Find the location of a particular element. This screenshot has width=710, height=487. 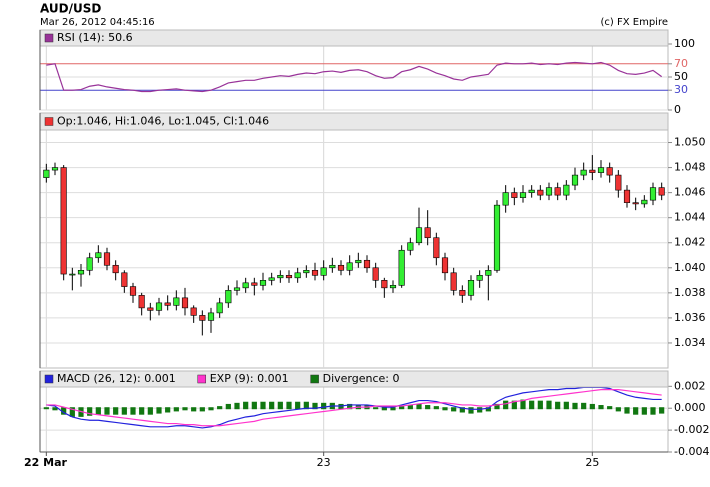

x-tick-label: 25 is located at coordinates (592, 462).